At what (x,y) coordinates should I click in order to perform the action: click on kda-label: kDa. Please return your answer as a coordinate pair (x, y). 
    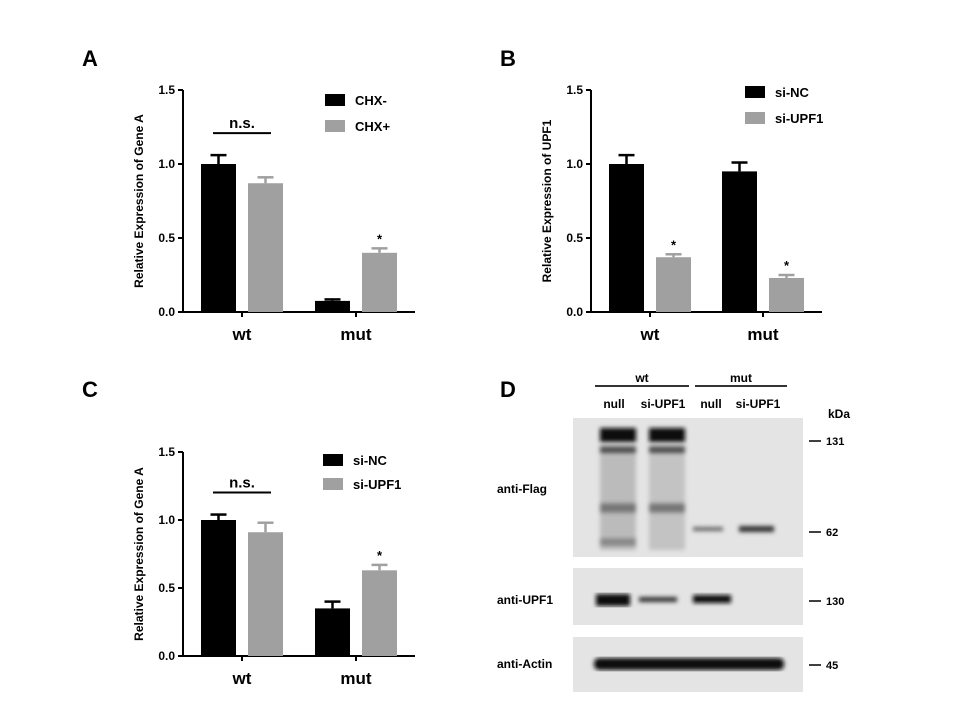
    Looking at the image, I should click on (839, 414).